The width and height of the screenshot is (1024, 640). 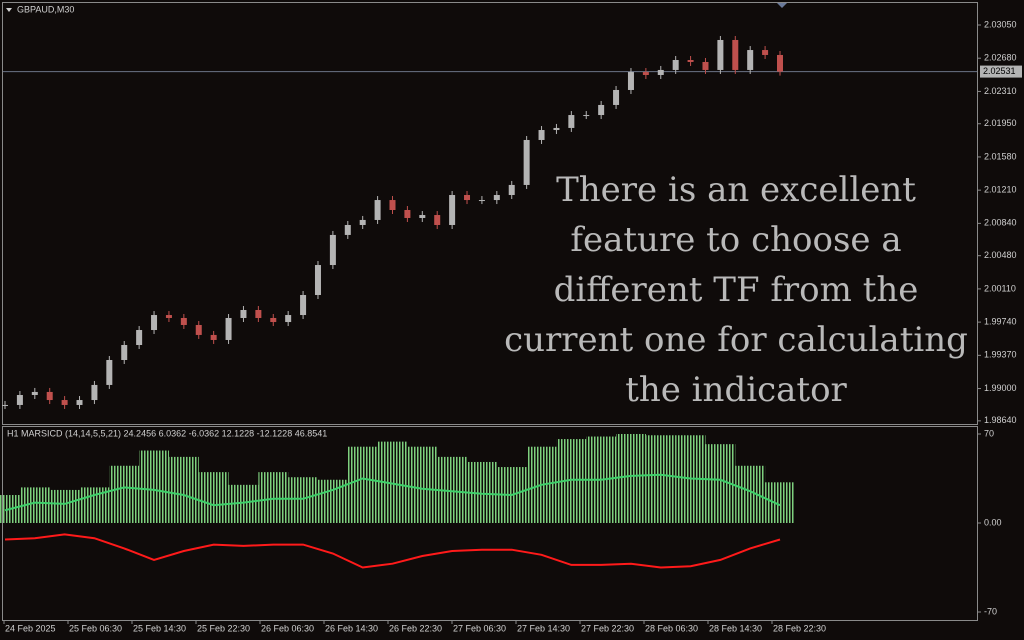 I want to click on x-tick-label: 27 Feb 22:30, so click(x=607, y=628).